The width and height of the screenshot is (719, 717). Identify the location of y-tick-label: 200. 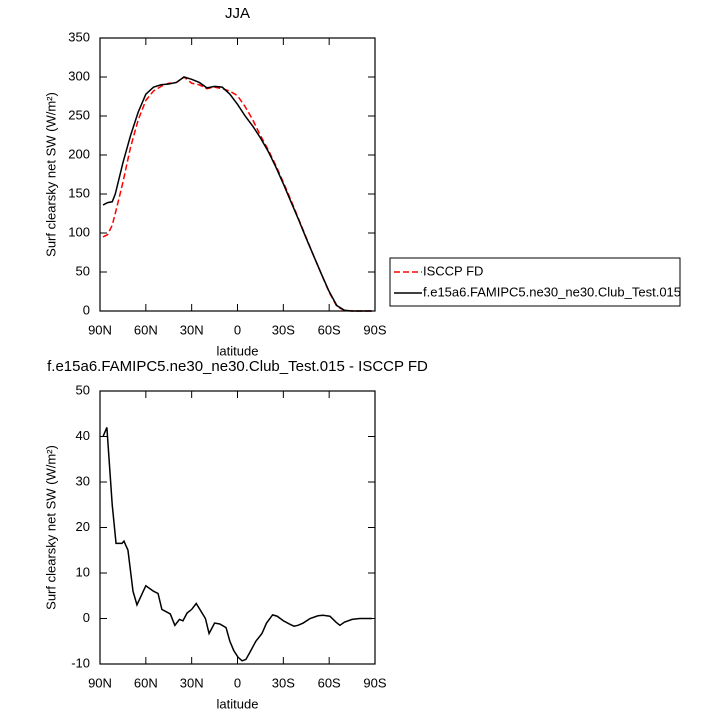
(79, 153).